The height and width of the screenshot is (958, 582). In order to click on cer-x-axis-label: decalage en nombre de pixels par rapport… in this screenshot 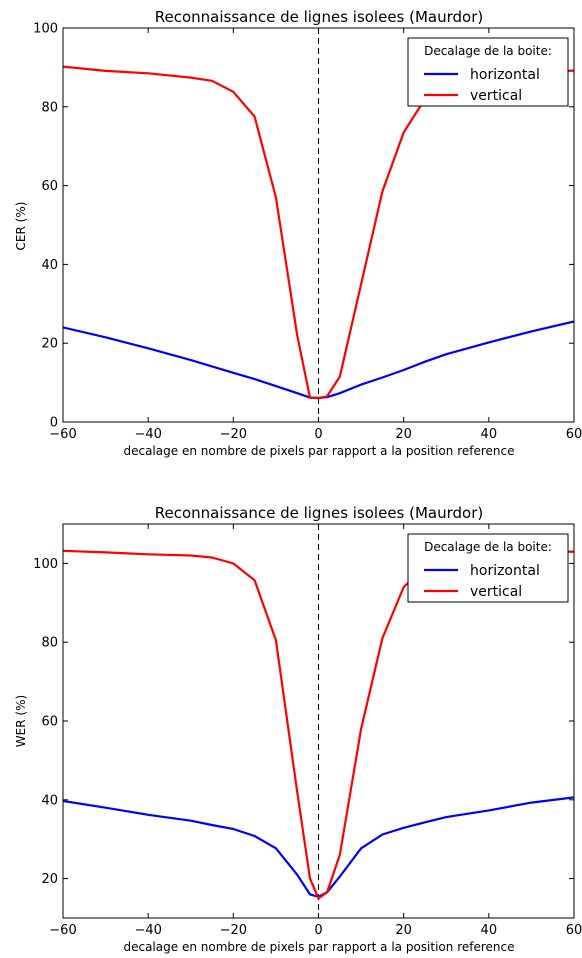, I will do `click(318, 451)`.